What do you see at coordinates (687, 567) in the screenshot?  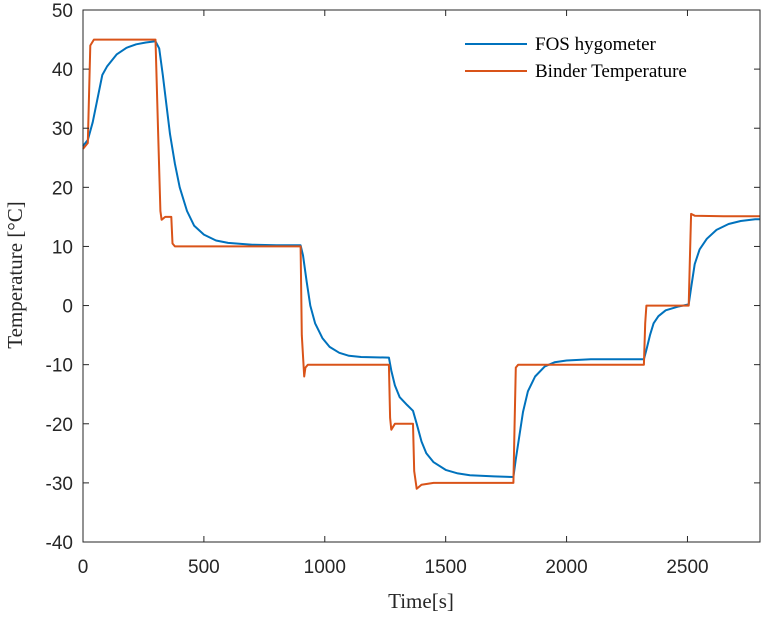 I see `x-tick-label: 2500` at bounding box center [687, 567].